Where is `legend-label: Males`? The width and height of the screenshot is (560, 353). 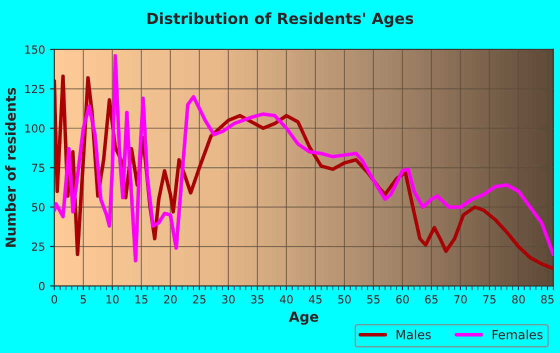
legend-label: Males is located at coordinates (413, 335).